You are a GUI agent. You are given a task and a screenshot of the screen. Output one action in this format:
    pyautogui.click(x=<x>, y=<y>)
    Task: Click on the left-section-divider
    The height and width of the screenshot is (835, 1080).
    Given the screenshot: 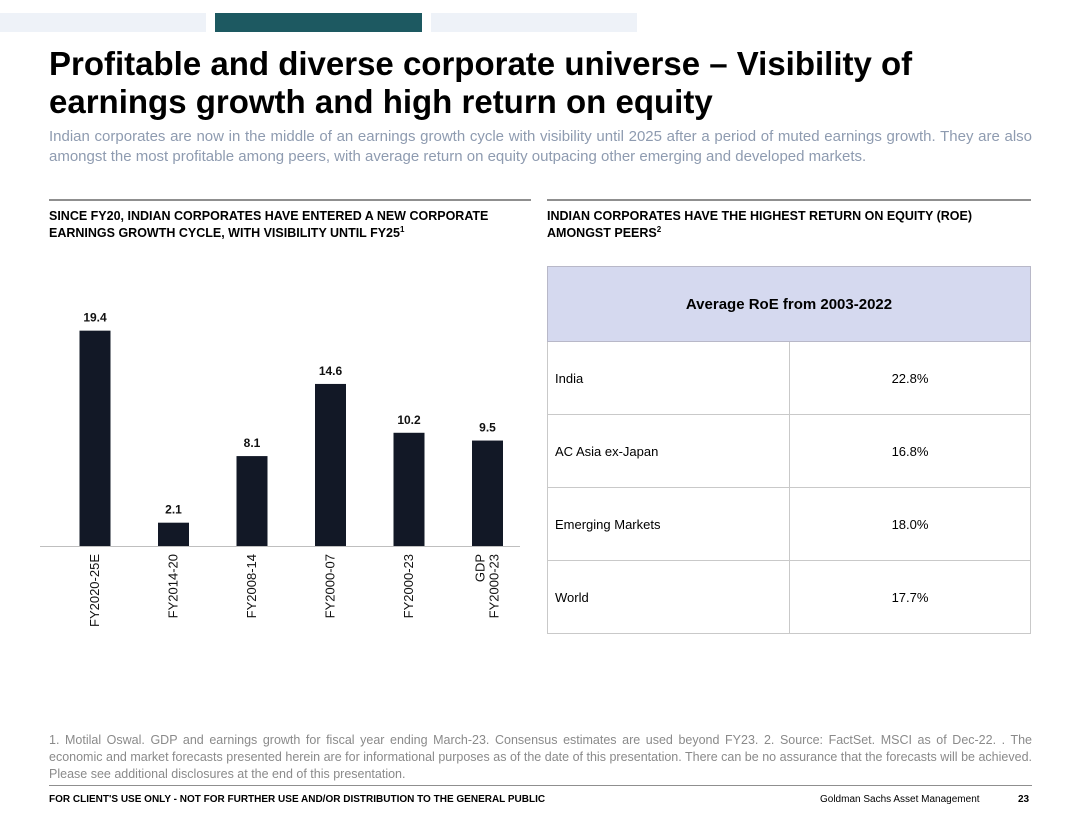 What is the action you would take?
    pyautogui.click(x=290, y=200)
    